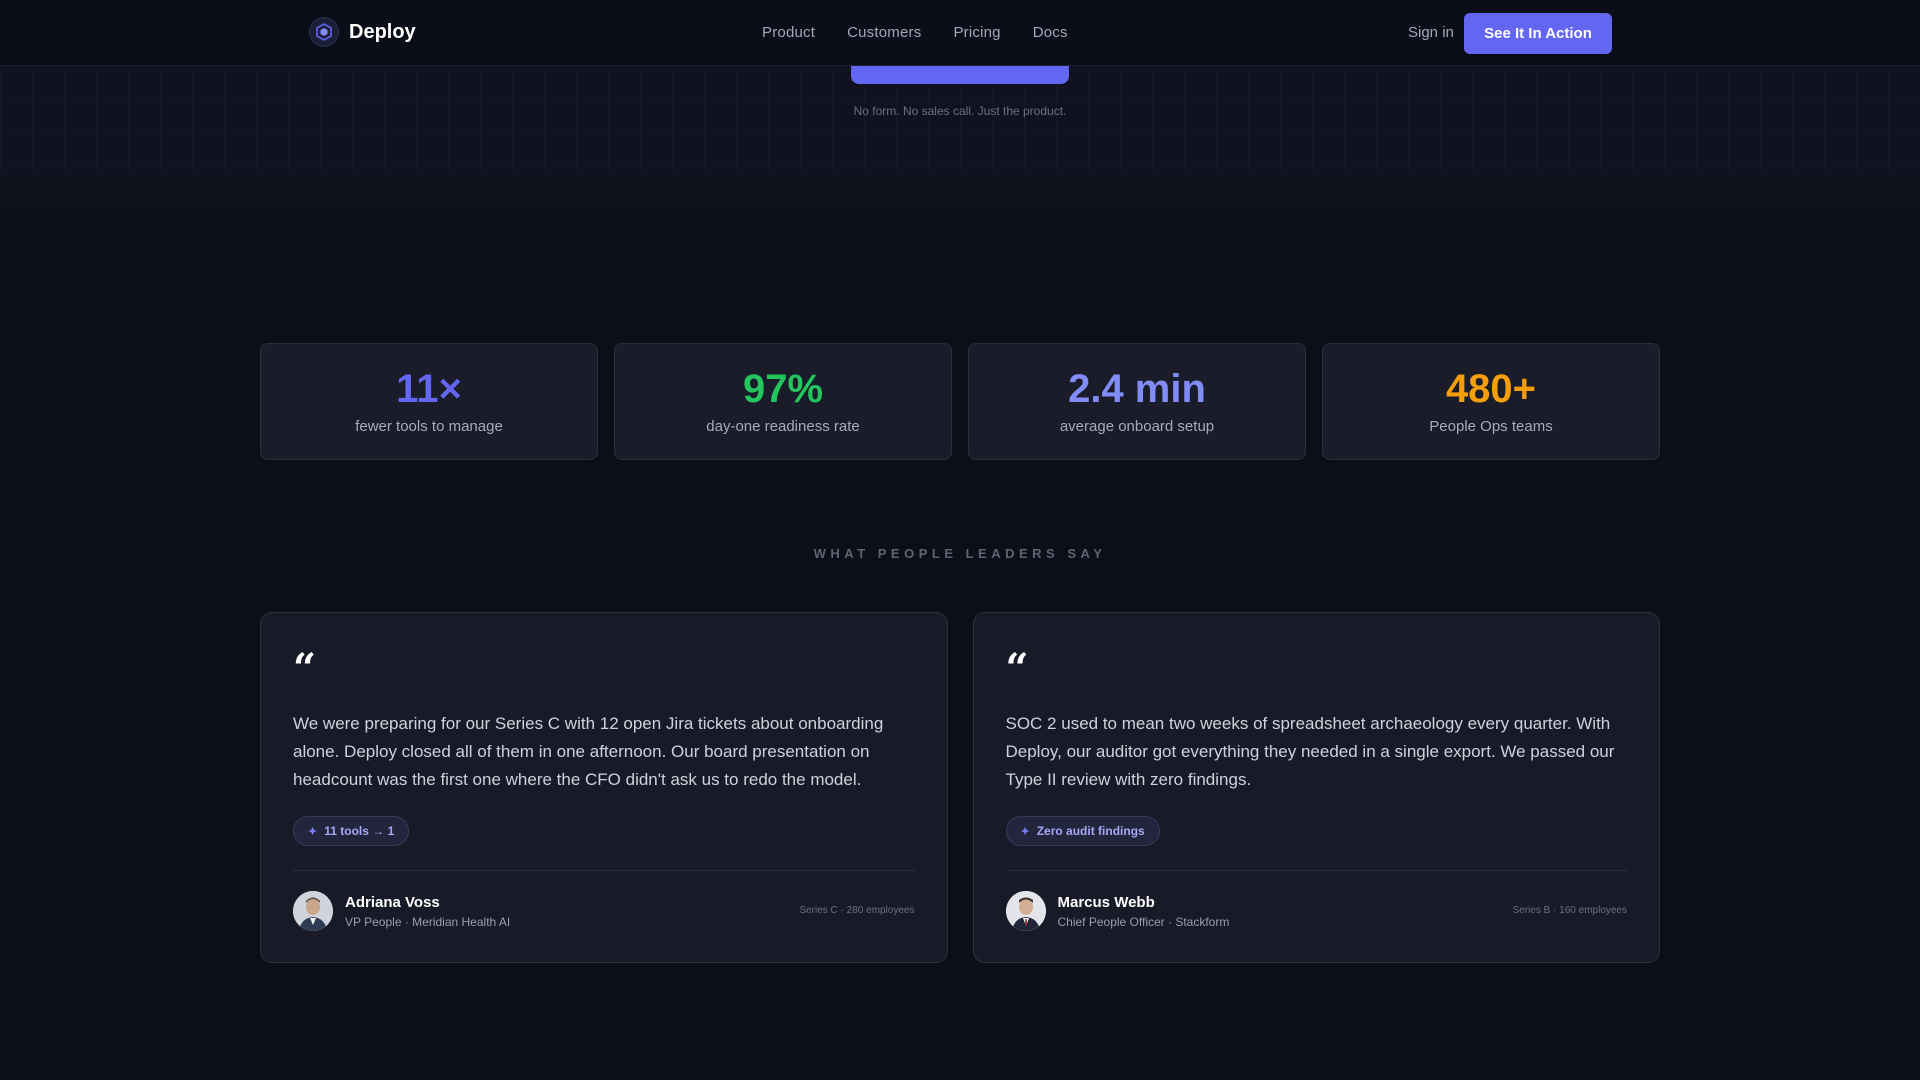 The height and width of the screenshot is (1080, 1920). Describe the element at coordinates (1431, 32) in the screenshot. I see `sign-in-link: Sign in` at that location.